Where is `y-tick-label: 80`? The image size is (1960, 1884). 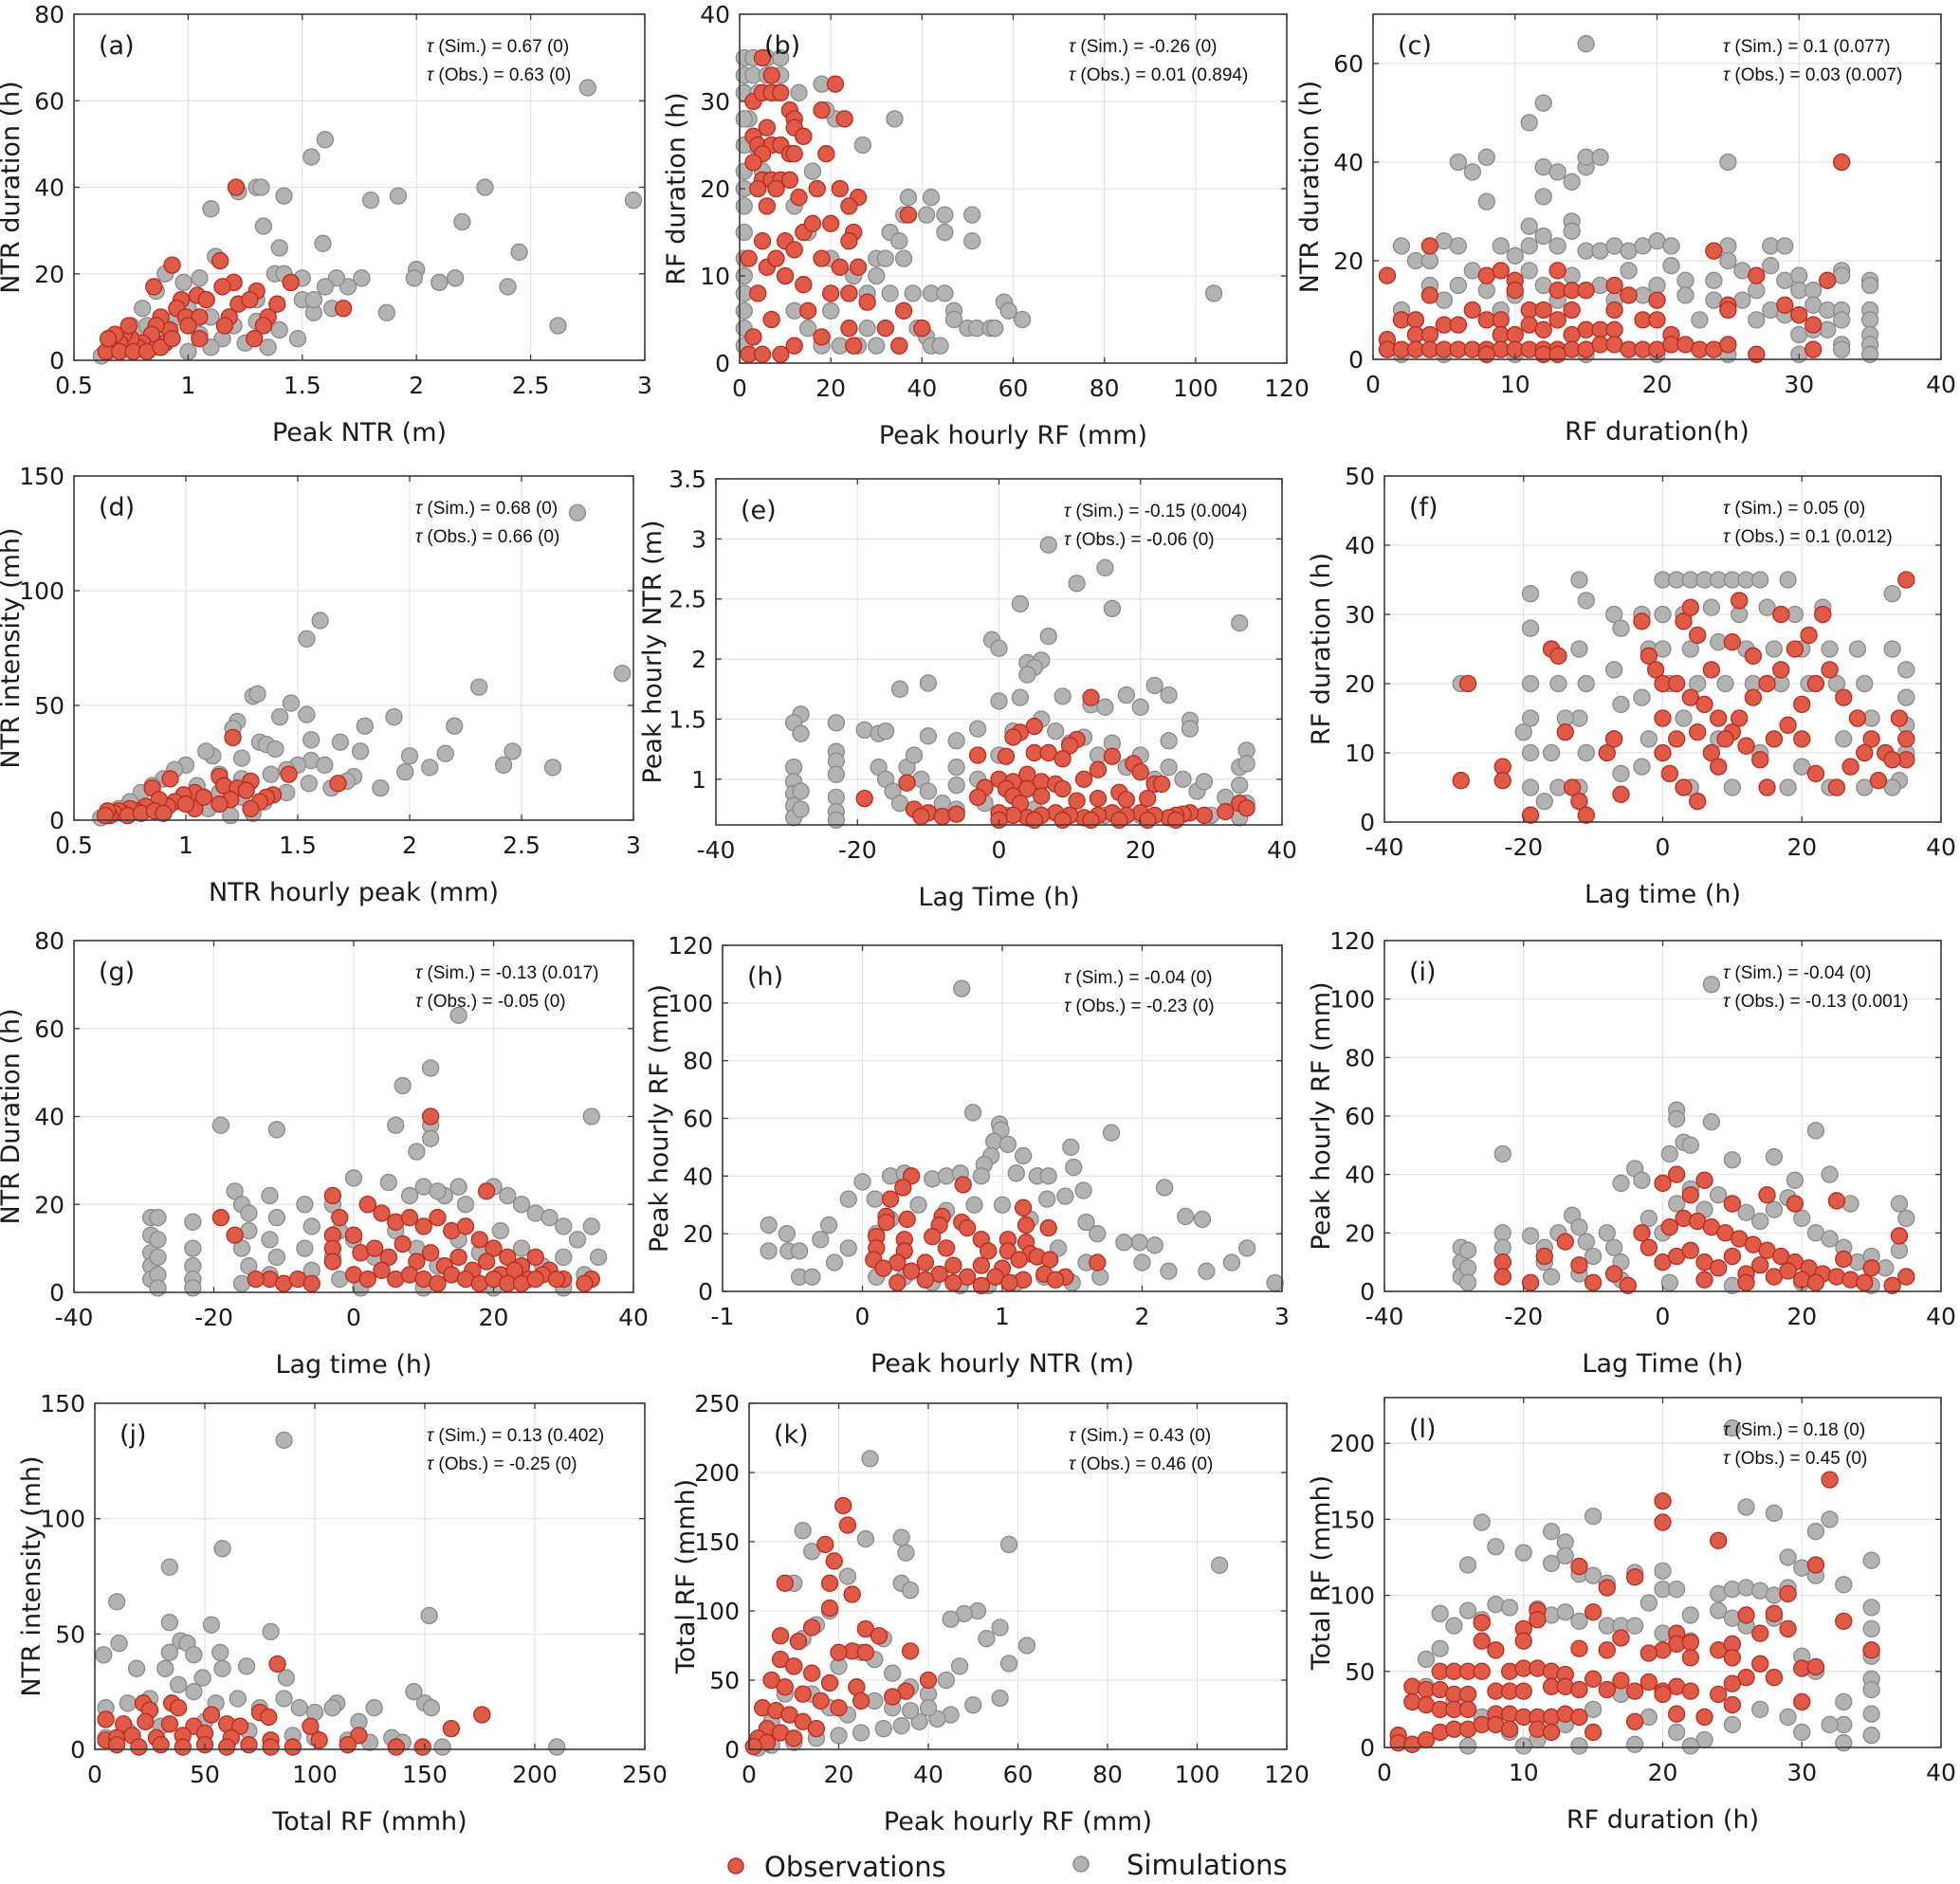 y-tick-label: 80 is located at coordinates (49, 14).